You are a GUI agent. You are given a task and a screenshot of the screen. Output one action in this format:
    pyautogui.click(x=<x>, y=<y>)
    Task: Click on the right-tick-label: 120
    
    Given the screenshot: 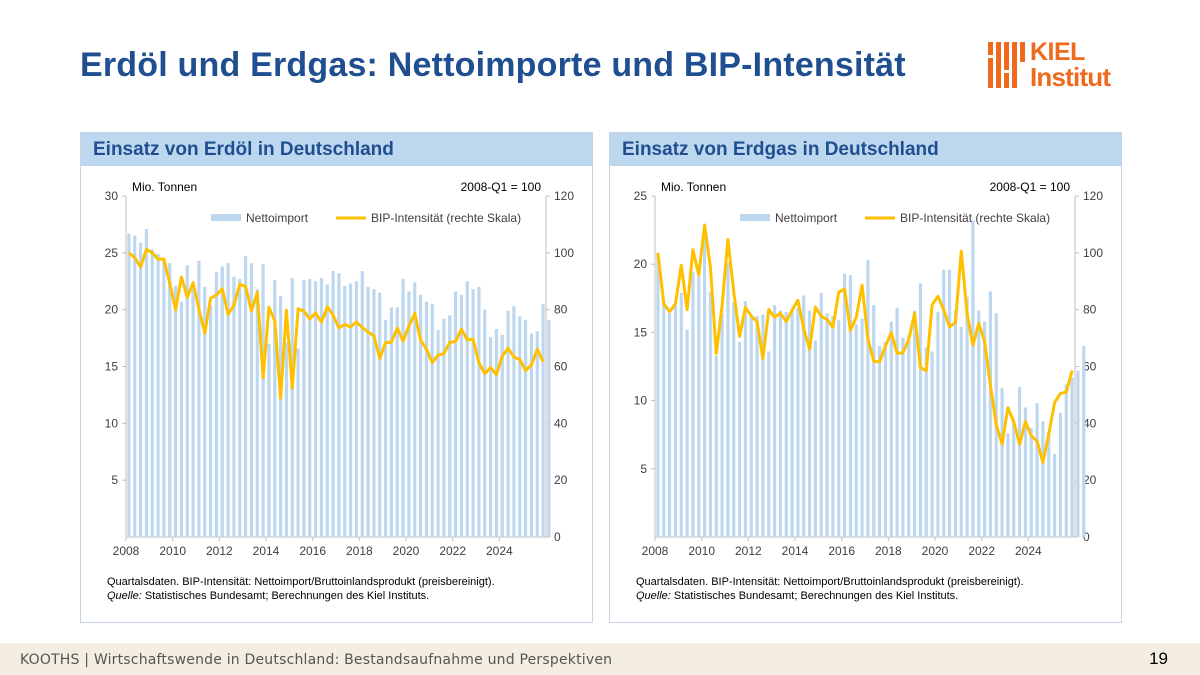 What is the action you would take?
    pyautogui.click(x=1093, y=196)
    